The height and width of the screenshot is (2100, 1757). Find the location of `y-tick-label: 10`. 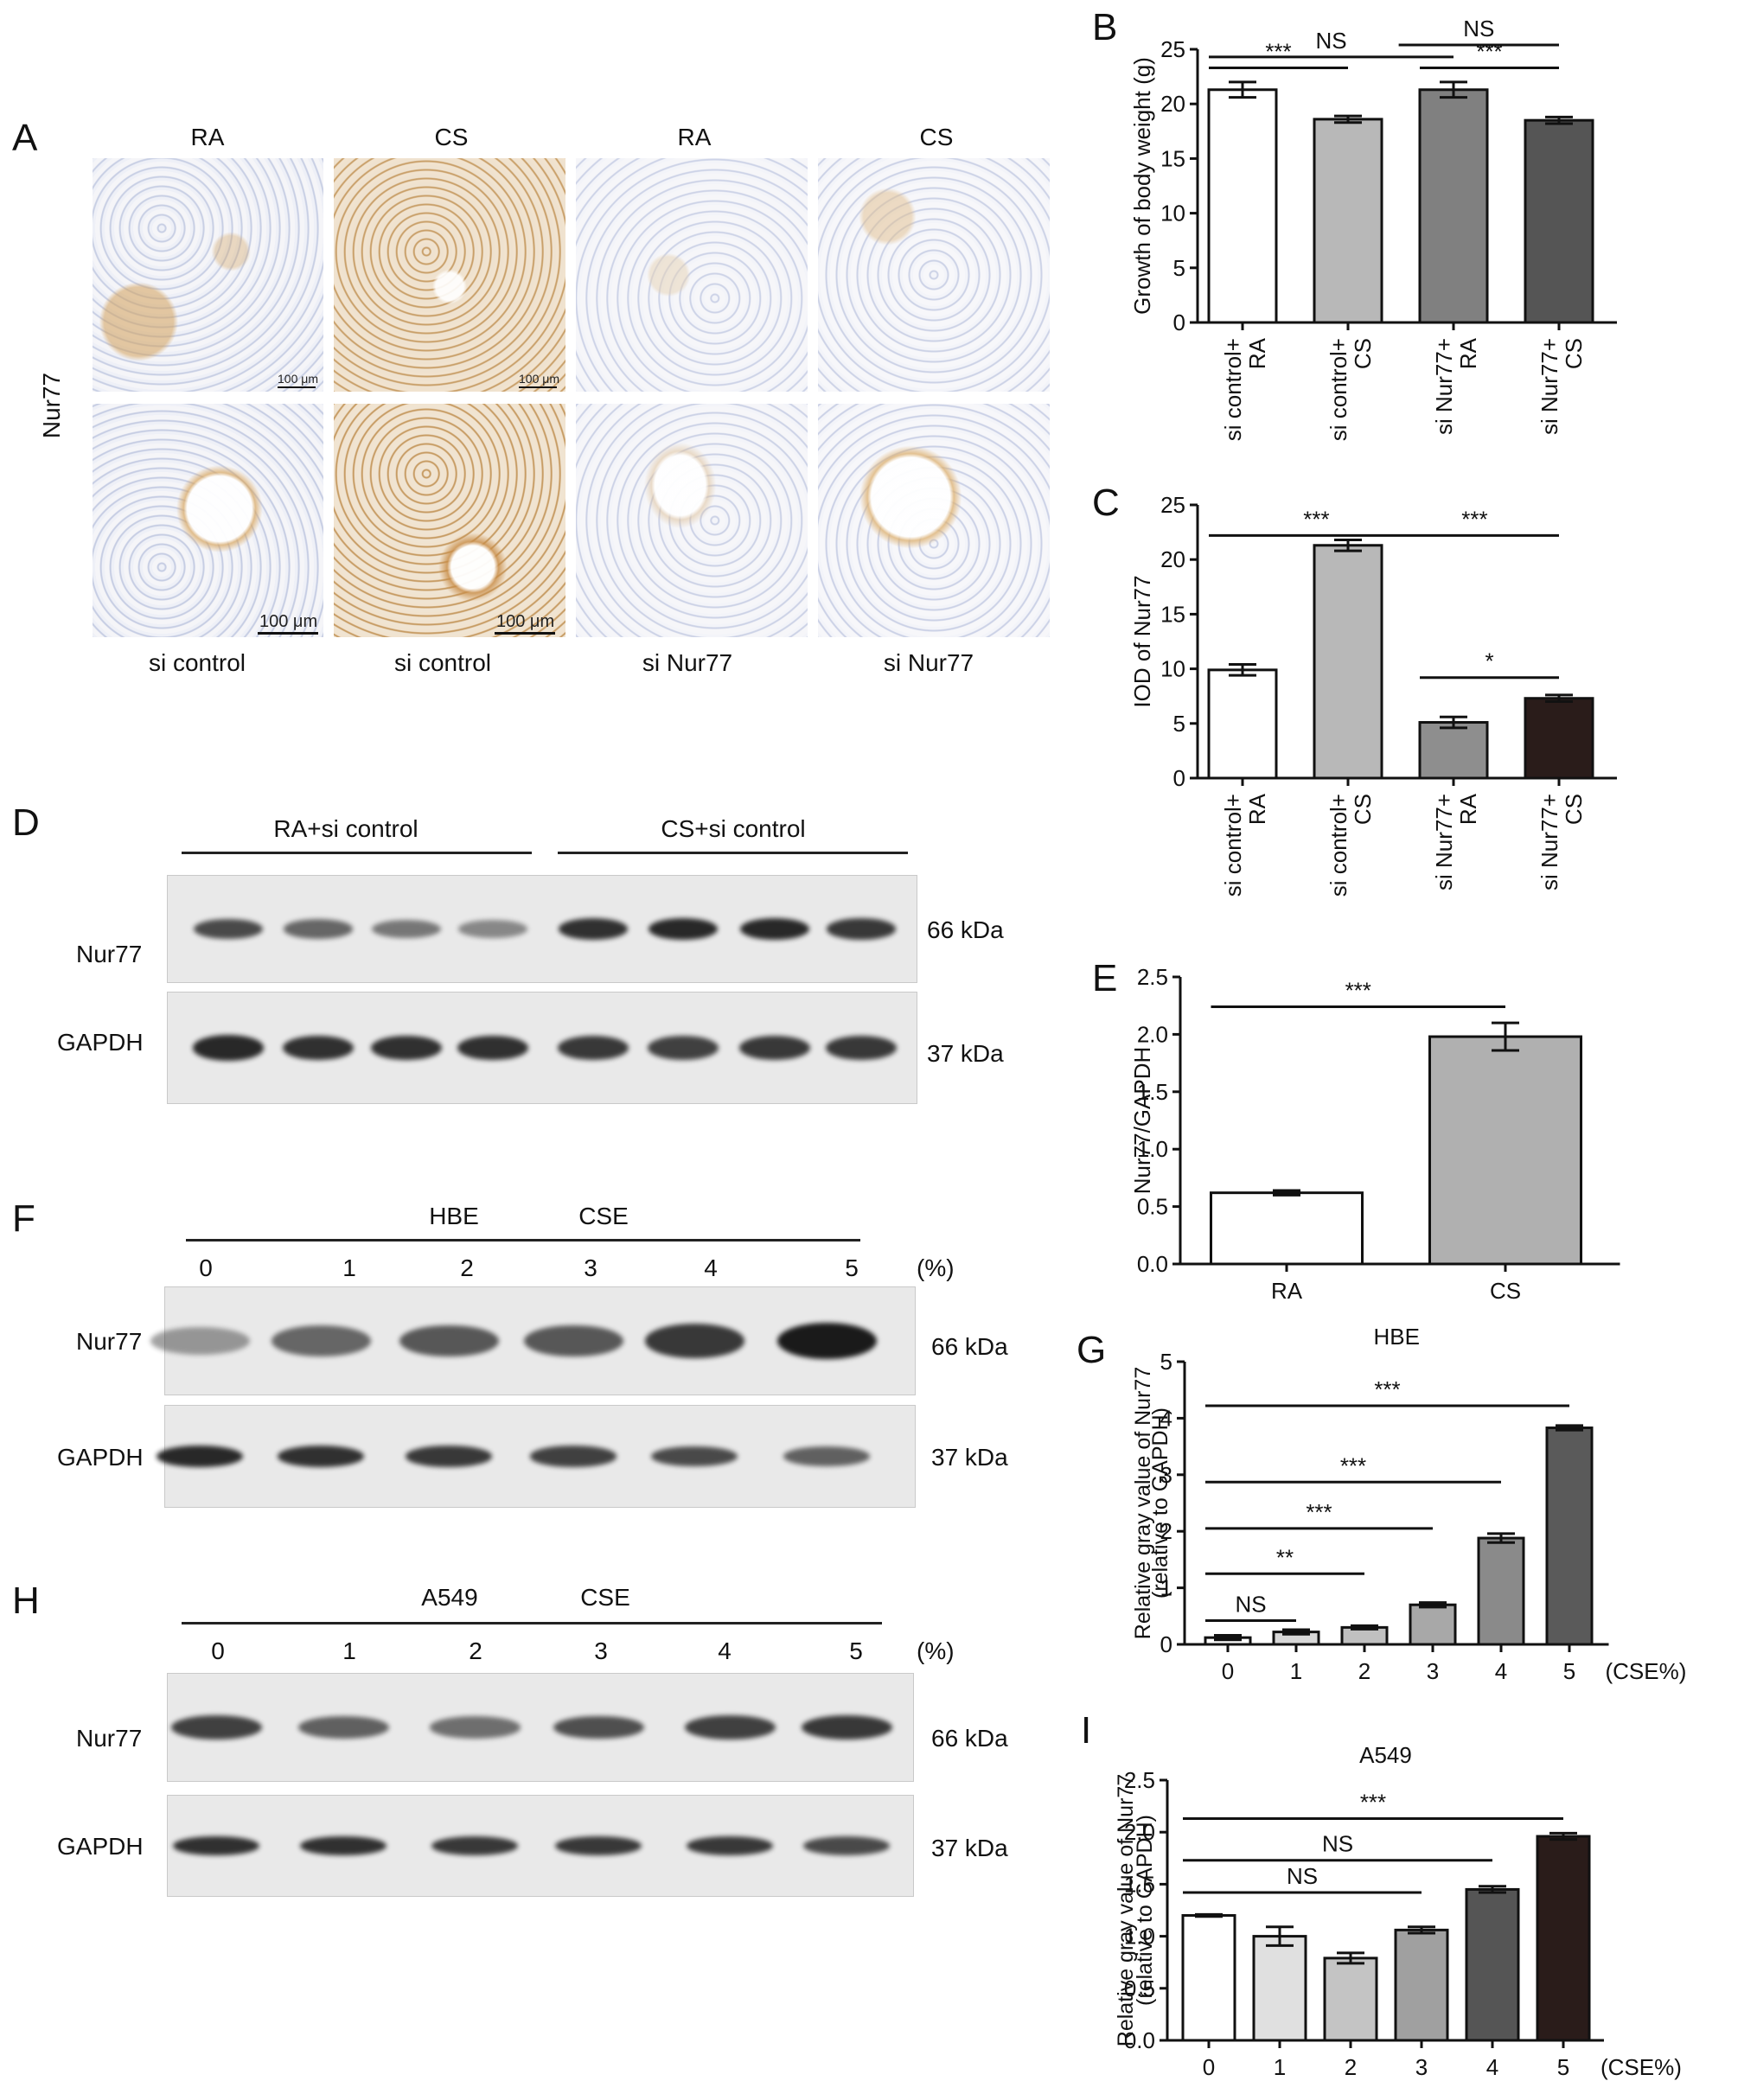

y-tick-label: 10 is located at coordinates (1172, 669).